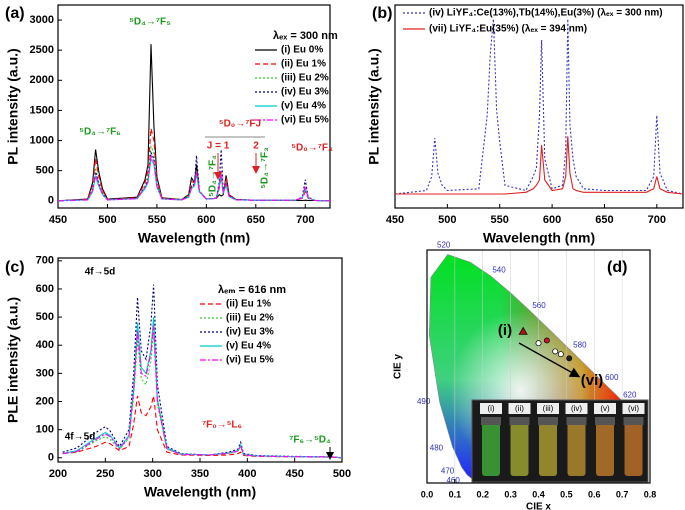 The height and width of the screenshot is (510, 685). What do you see at coordinates (45, 401) in the screenshot?
I see `y-tick-label: 200` at bounding box center [45, 401].